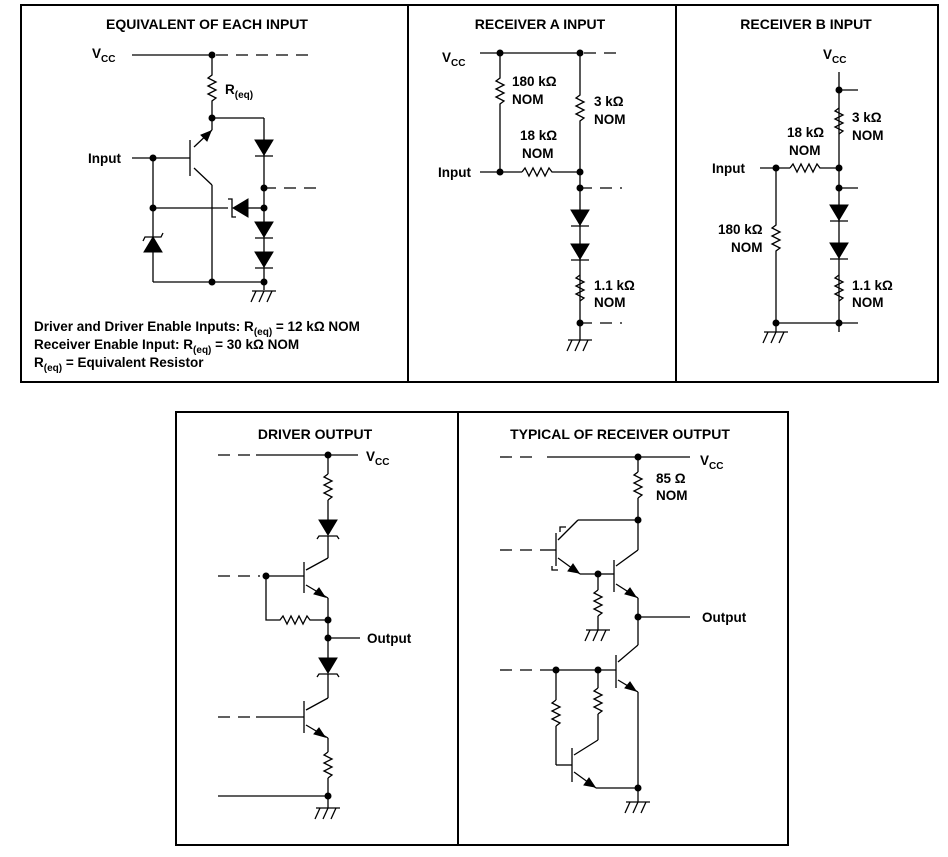  Describe the element at coordinates (119, 364) in the screenshot. I see `note-req-definition: R(eq) = Equivalent Resistor` at that location.